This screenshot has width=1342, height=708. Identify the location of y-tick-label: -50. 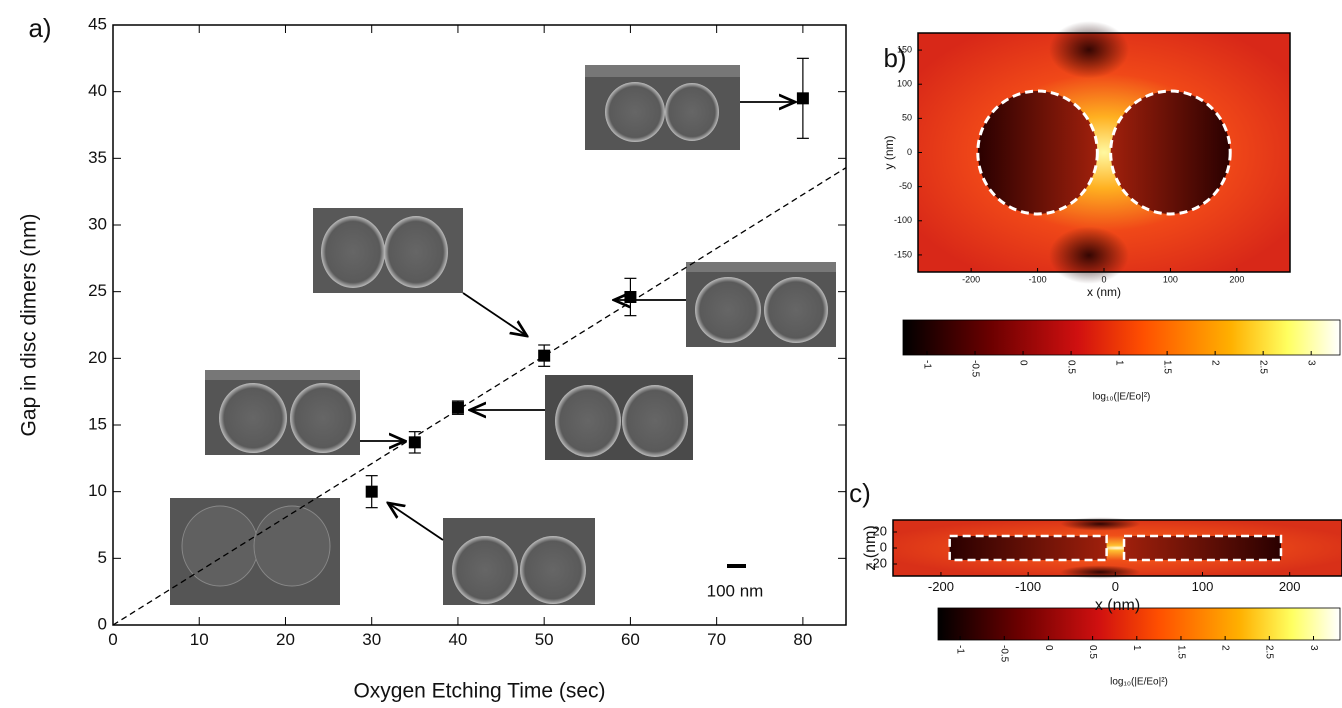
(905, 186).